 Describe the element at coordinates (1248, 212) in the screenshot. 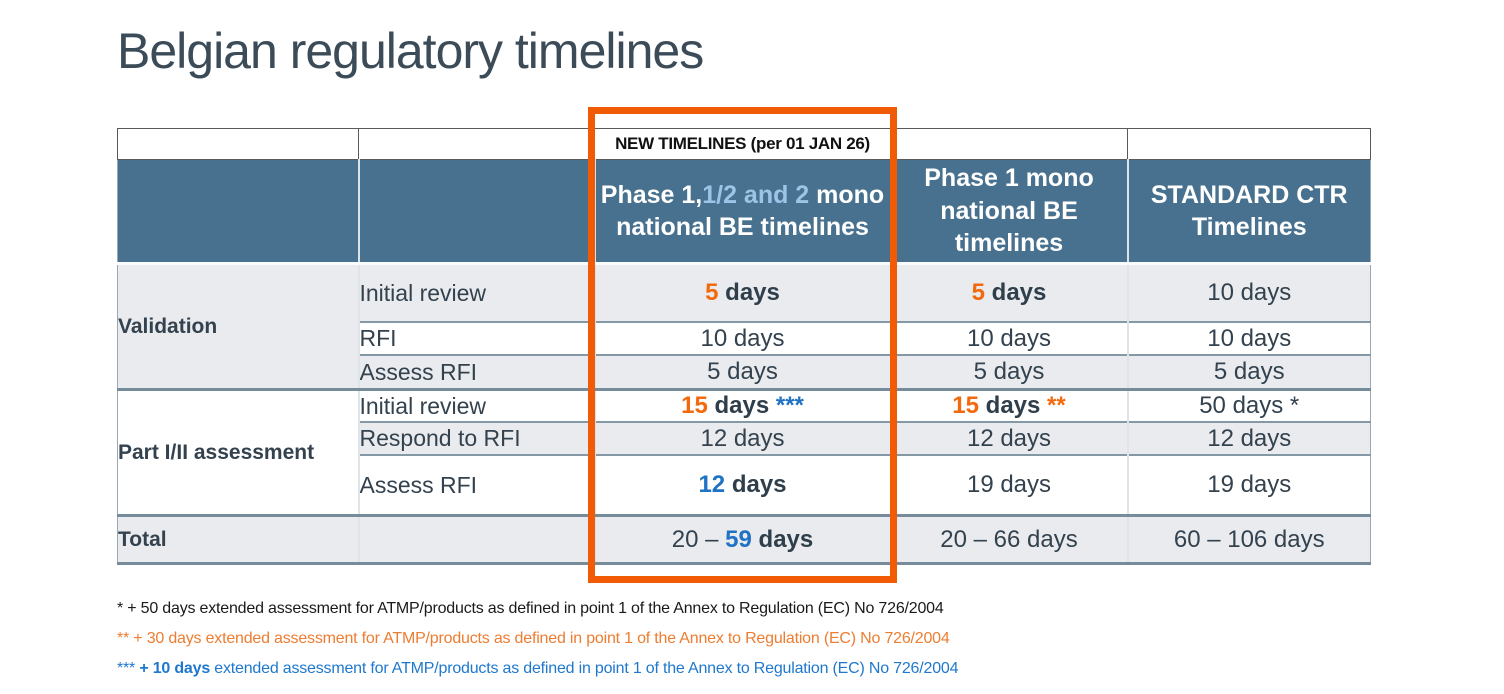

I see `header-standard-ctr: STANDARD CTR Timelines` at that location.